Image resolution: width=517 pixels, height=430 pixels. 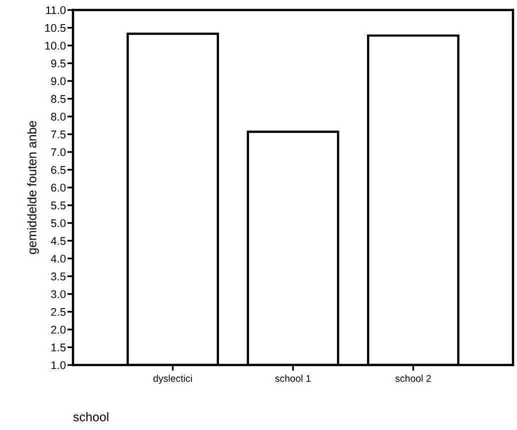 What do you see at coordinates (90, 417) in the screenshot?
I see `x-axis-title: school` at bounding box center [90, 417].